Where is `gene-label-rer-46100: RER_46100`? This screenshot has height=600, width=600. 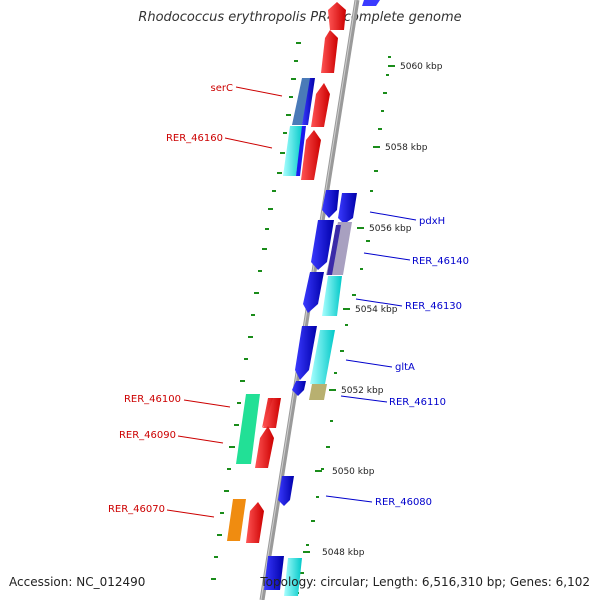 gene-label-rer-46100: RER_46100 is located at coordinates (152, 399).